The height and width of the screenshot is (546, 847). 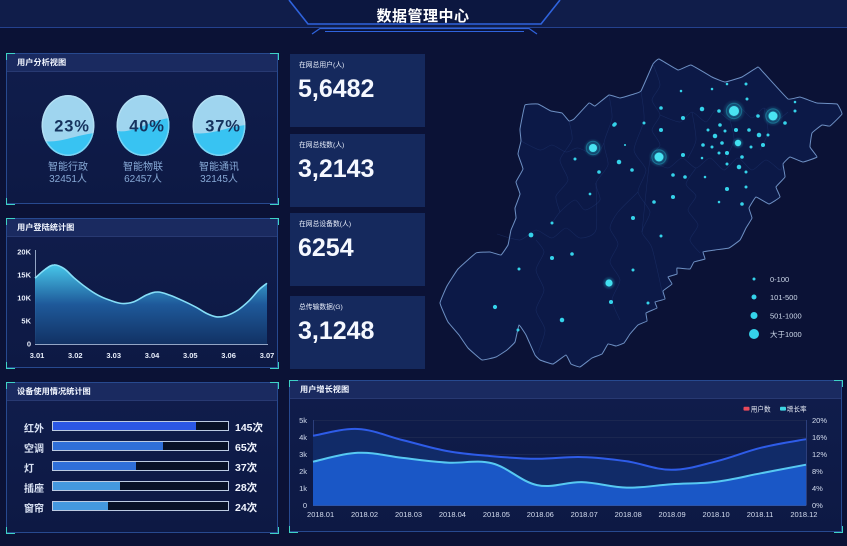 I want to click on svg-text: 501-1000, so click(x=786, y=316).